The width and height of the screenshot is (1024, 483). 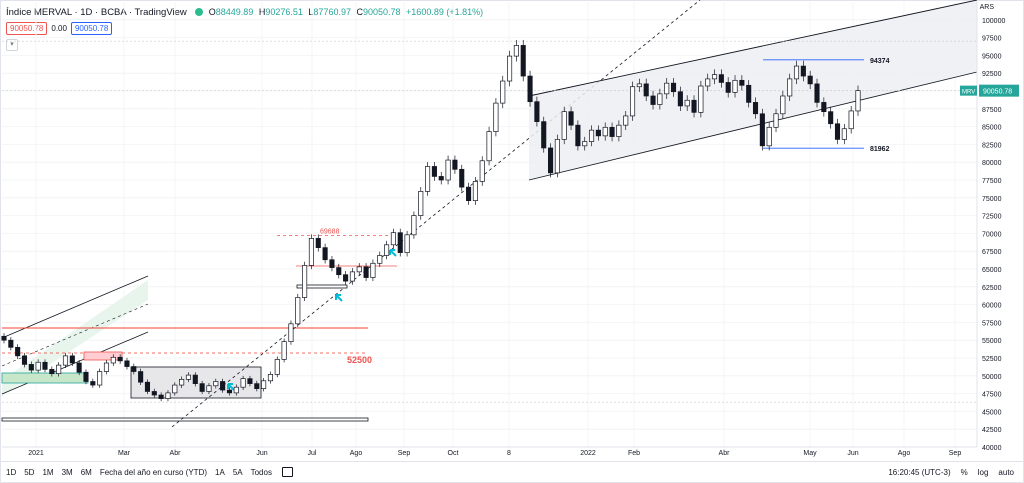 I want to click on price-tick-5: 52500, so click(x=992, y=359).